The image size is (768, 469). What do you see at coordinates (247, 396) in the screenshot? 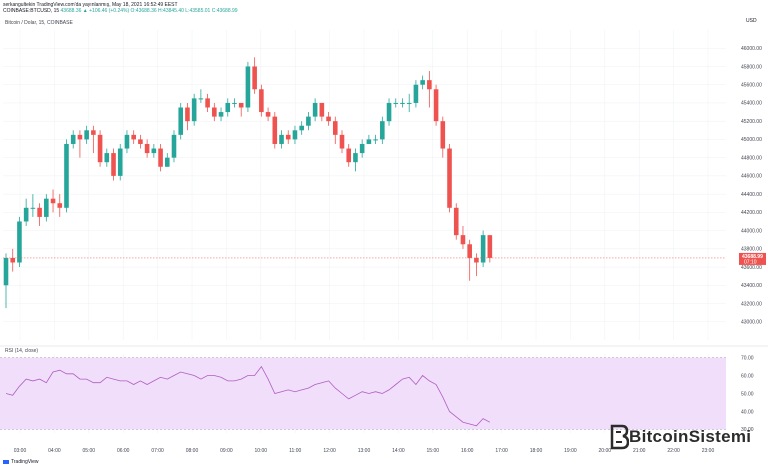
I see `rsi-line` at bounding box center [247, 396].